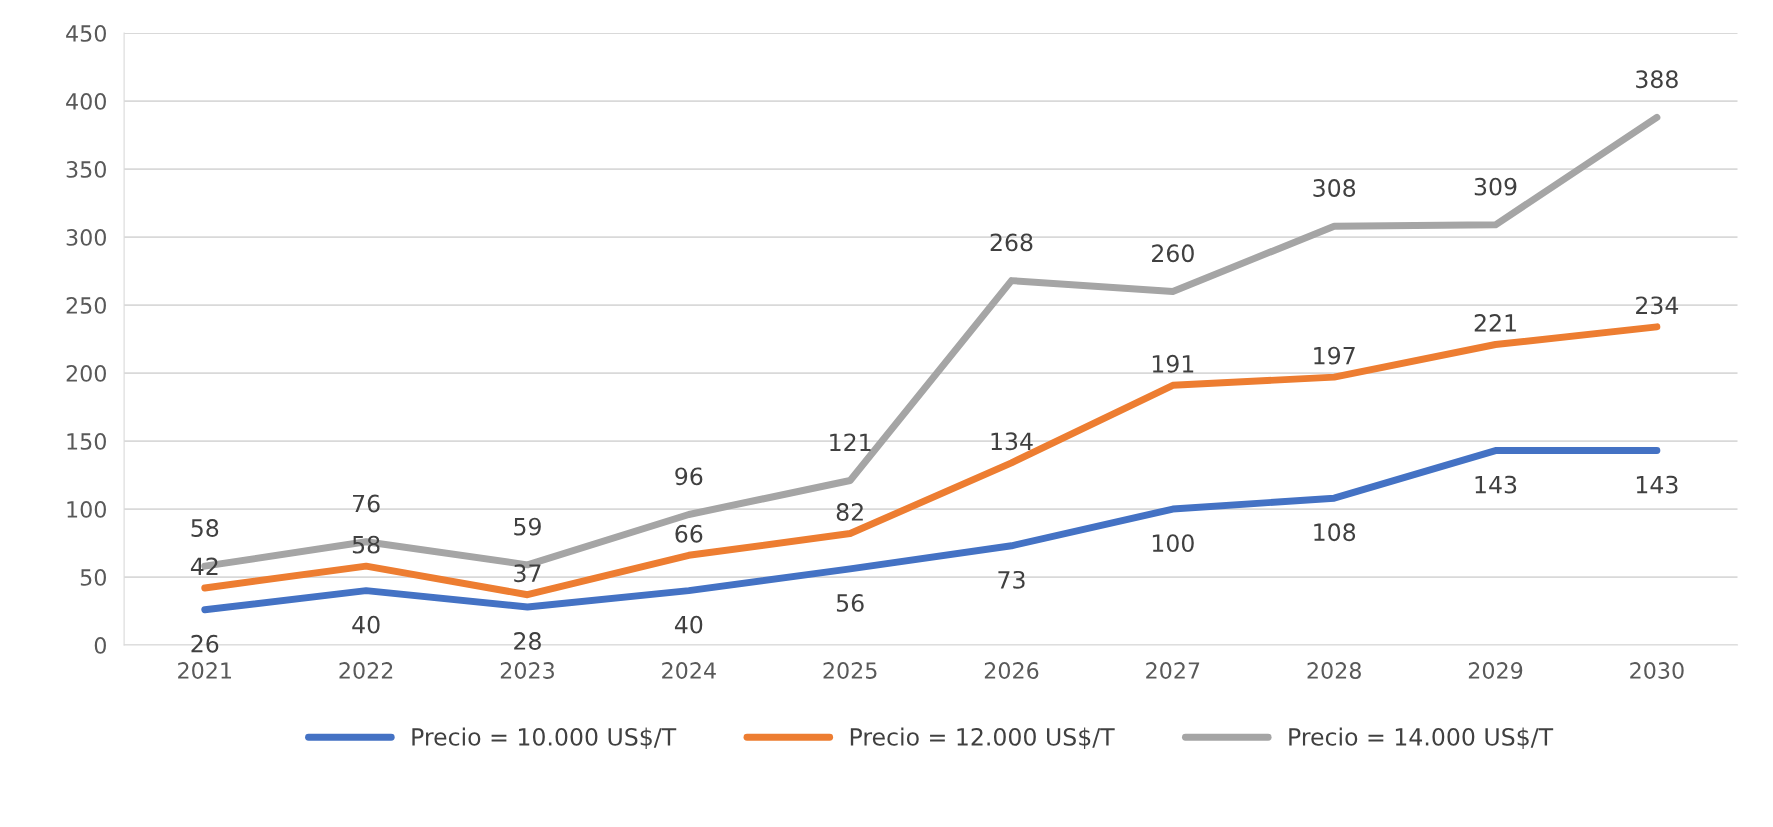 The image size is (1773, 827). What do you see at coordinates (689, 533) in the screenshot?
I see `data-label: 66` at bounding box center [689, 533].